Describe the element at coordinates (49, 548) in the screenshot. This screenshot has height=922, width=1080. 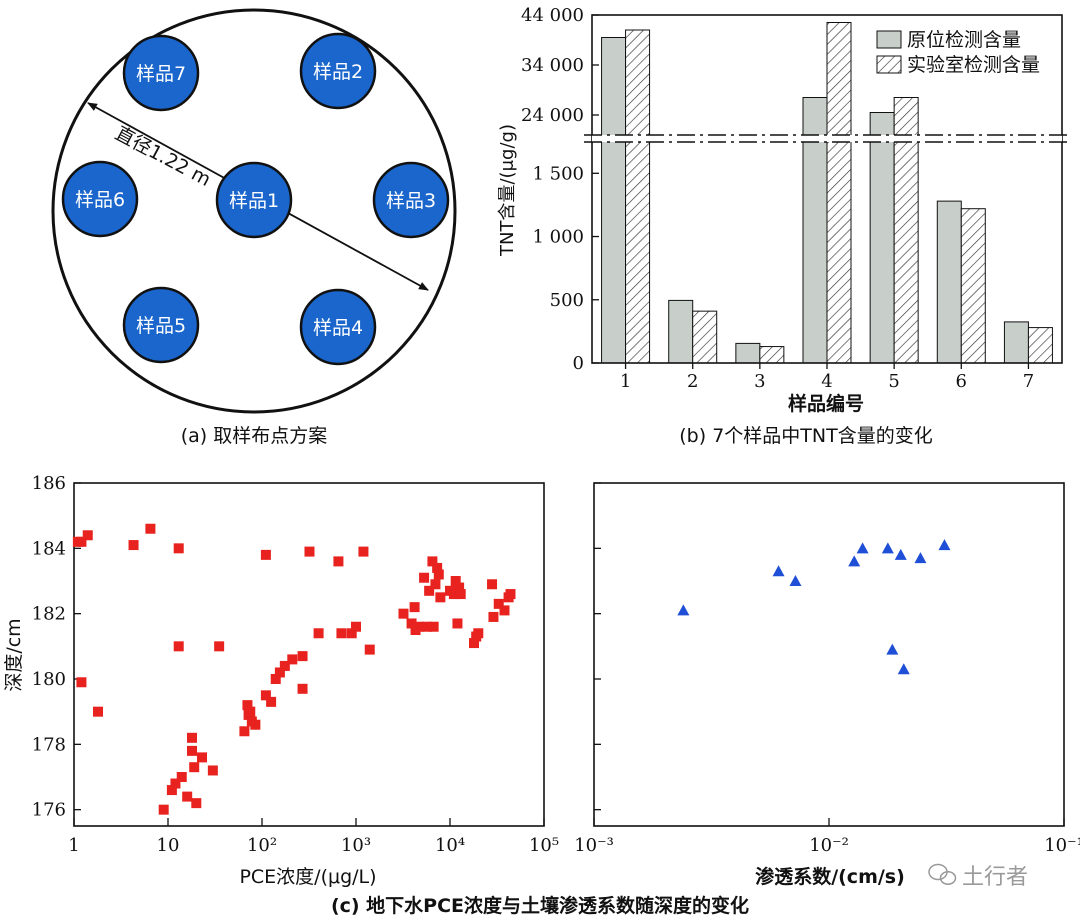
I see `y-tick-label-c: 184` at that location.